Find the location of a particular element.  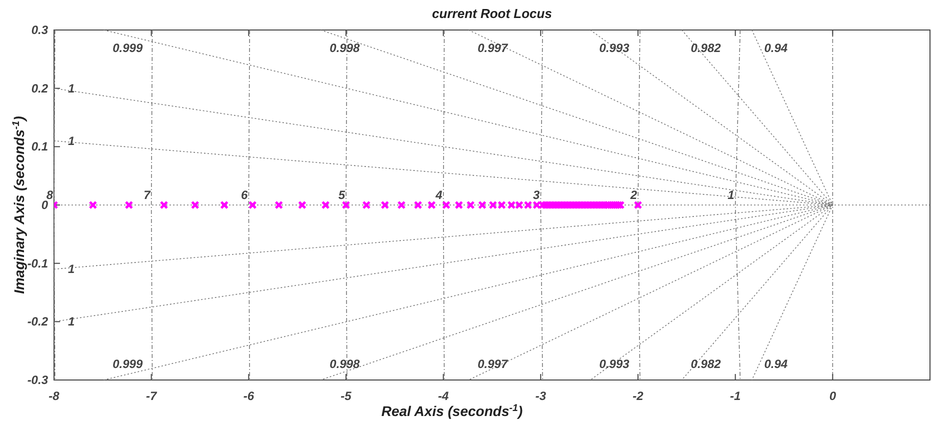

chart-title: current Root Locus is located at coordinates (492, 13).